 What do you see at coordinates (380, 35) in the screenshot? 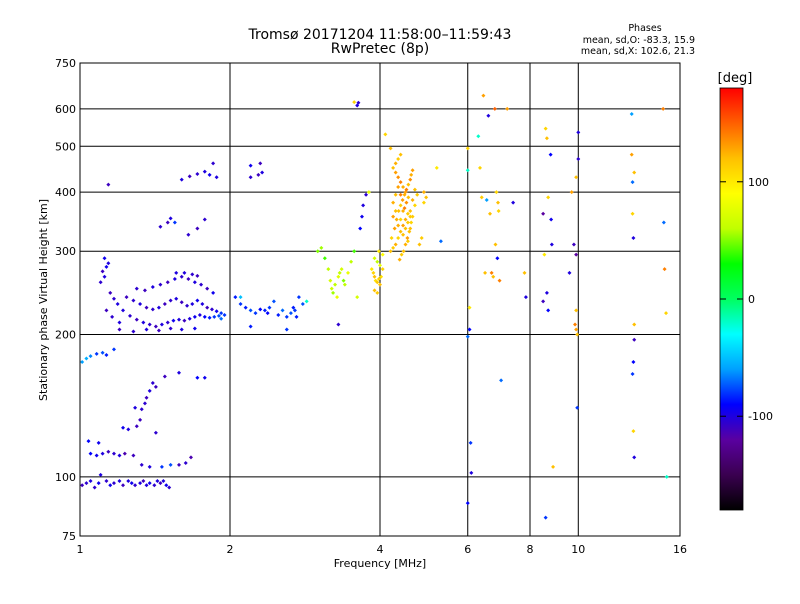
I see `chart-title: Tromsø 20171204 11:58:00–11:59:43` at bounding box center [380, 35].